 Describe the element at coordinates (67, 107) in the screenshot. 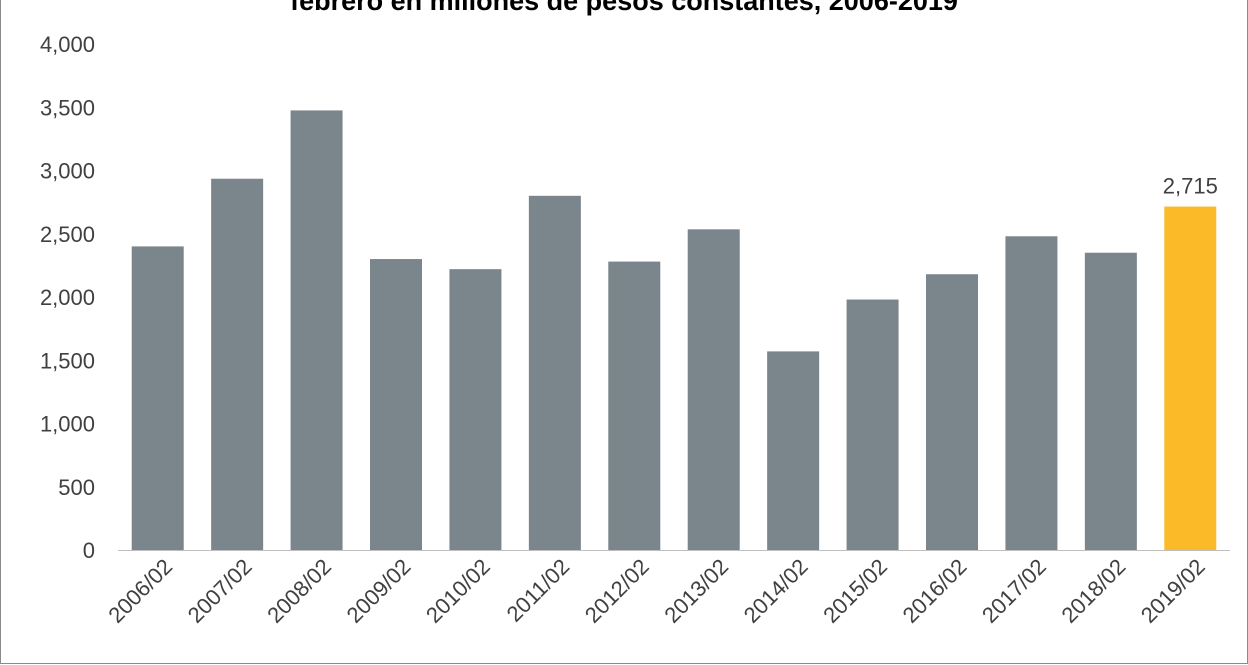

I see `y-tick-label: 3,500` at that location.